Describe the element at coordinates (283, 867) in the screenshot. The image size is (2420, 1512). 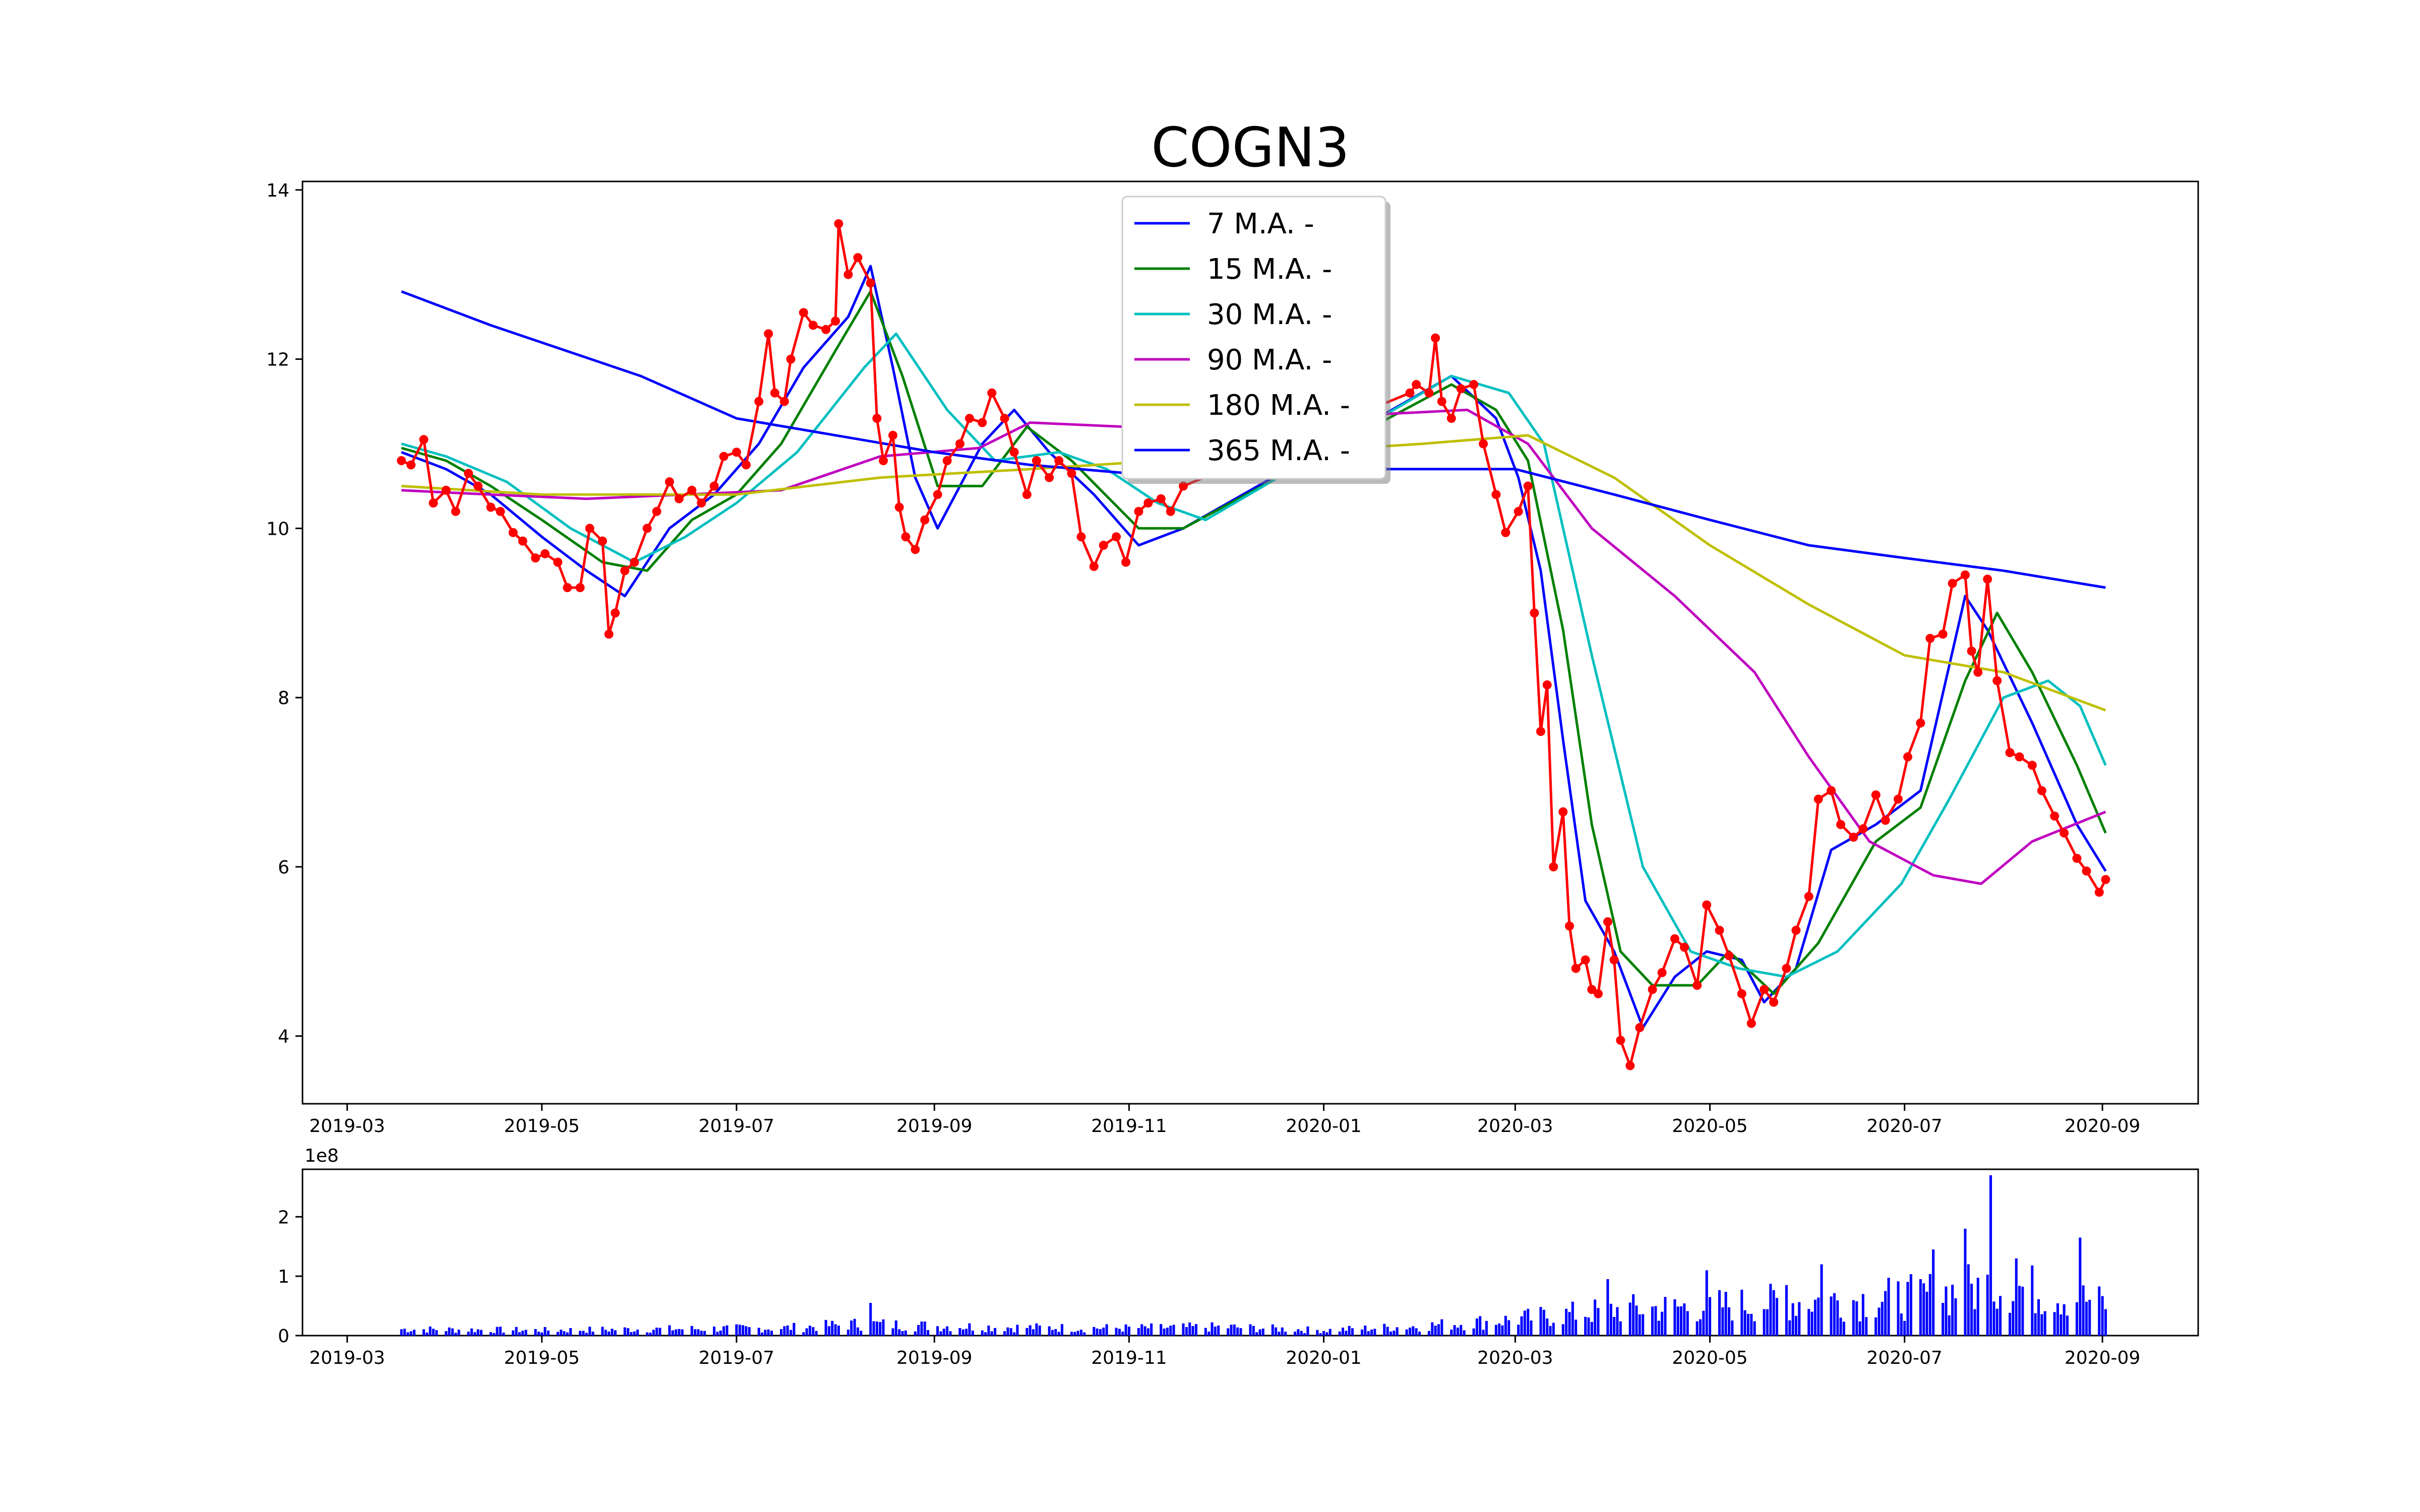
I see `y-tick-label: 6` at that location.